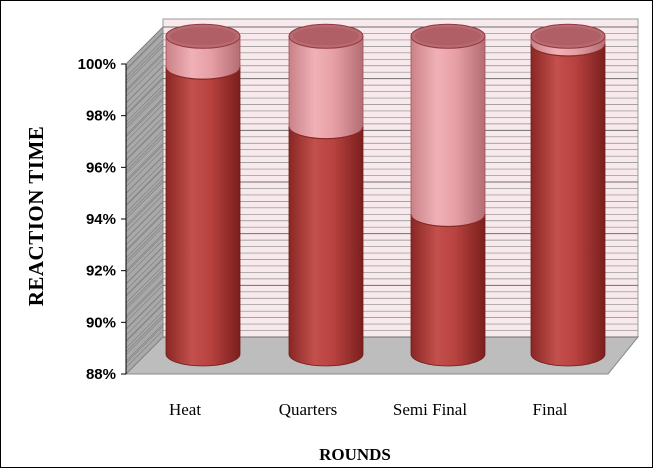 The width and height of the screenshot is (653, 469). Describe the element at coordinates (101, 271) in the screenshot. I see `y-tick-label: 92%` at that location.